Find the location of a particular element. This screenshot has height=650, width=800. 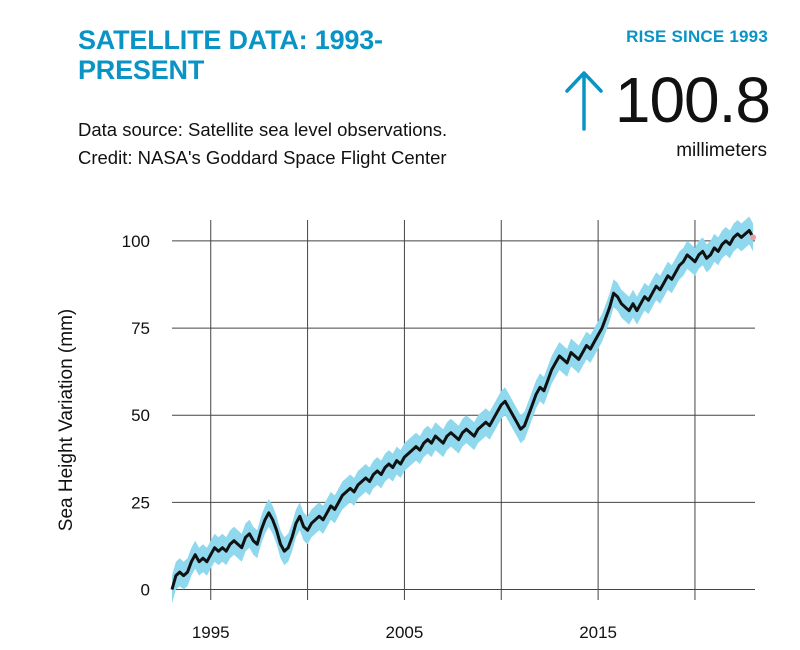

rise-unit: millimeters is located at coordinates (721, 150).